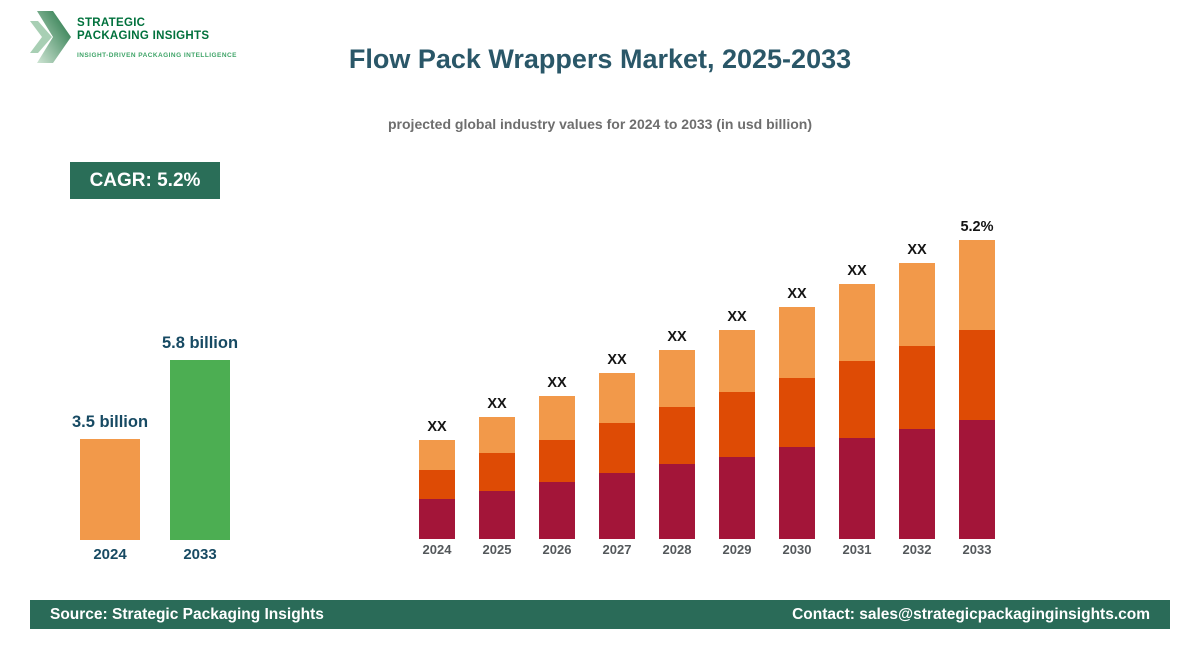 Image resolution: width=1200 pixels, height=650 pixels. Describe the element at coordinates (557, 510) in the screenshot. I see `stacked-segment-bottom-2026` at that location.